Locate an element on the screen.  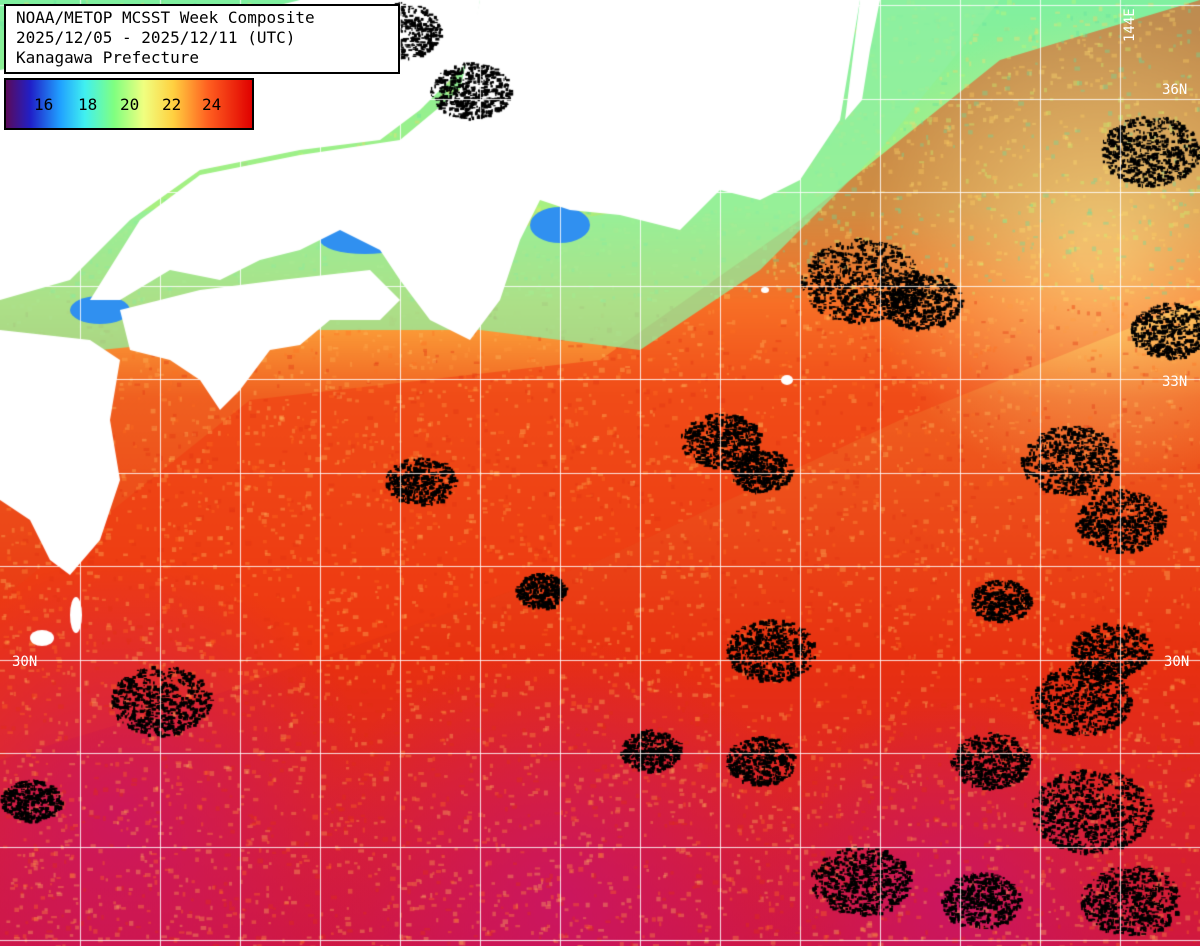
title-date-range: 2025/12/05 - 2025/12/11 (UTC) is located at coordinates (156, 37).